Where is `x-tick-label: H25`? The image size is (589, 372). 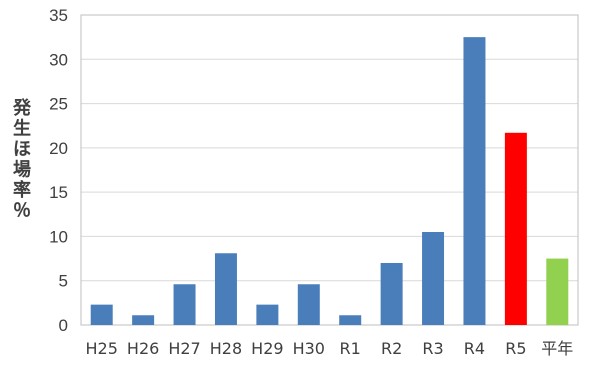
x-tick-label: H25 is located at coordinates (102, 348).